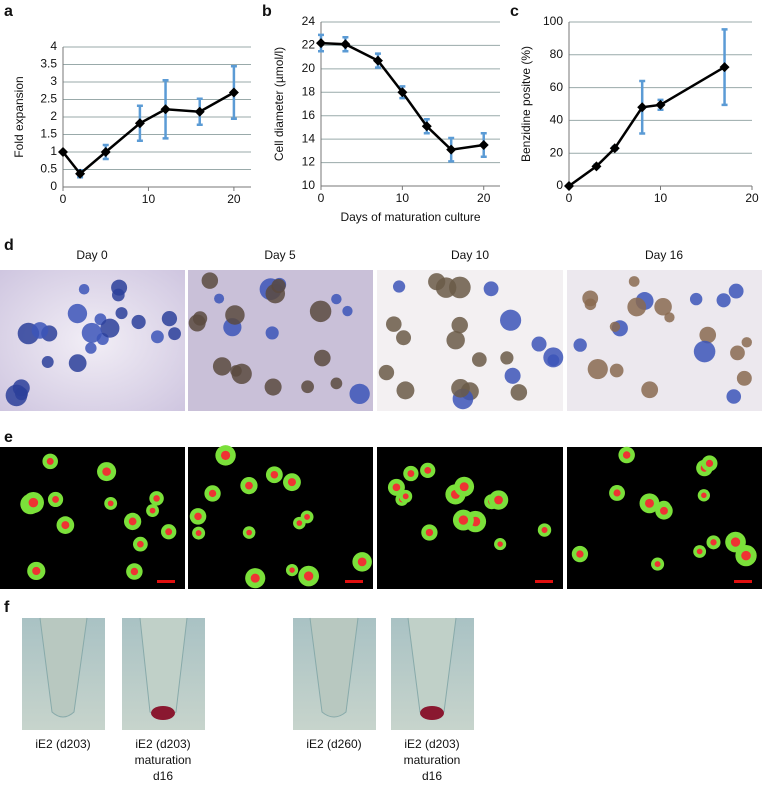 This screenshot has height=787, width=762. What do you see at coordinates (432, 760) in the screenshot?
I see `tube-caption: maturation` at bounding box center [432, 760].